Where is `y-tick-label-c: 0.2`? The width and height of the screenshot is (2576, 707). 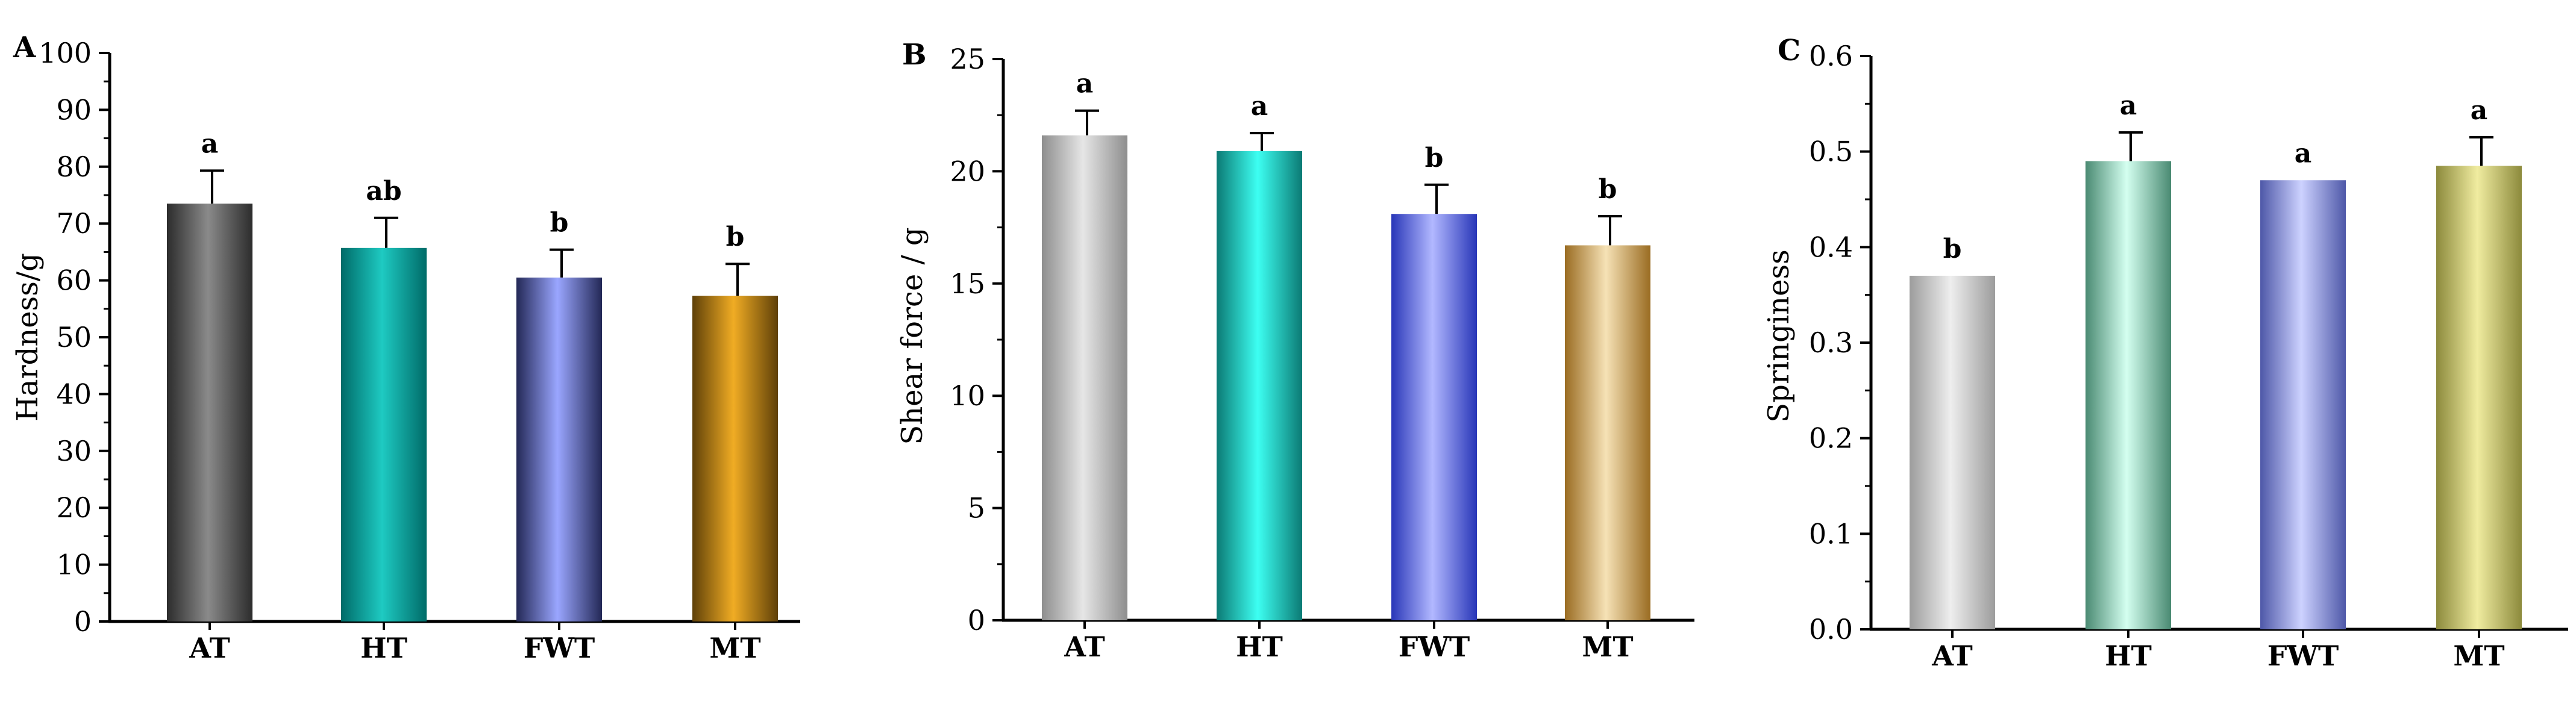 y-tick-label-c: 0.2 is located at coordinates (1831, 438).